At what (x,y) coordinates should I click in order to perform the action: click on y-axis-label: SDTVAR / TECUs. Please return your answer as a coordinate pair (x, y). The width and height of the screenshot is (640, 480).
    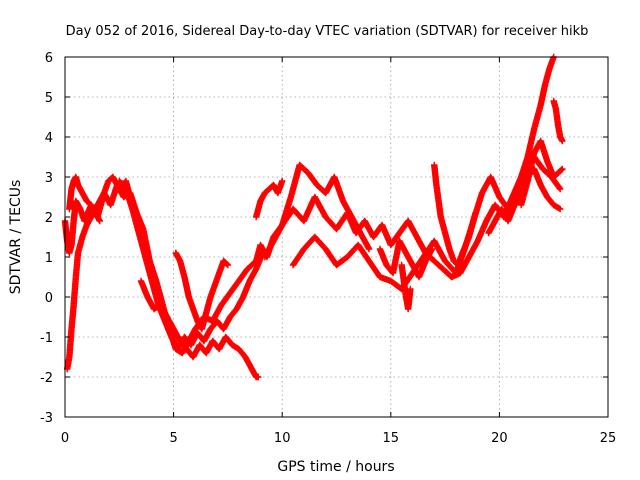
    Looking at the image, I should click on (16, 237).